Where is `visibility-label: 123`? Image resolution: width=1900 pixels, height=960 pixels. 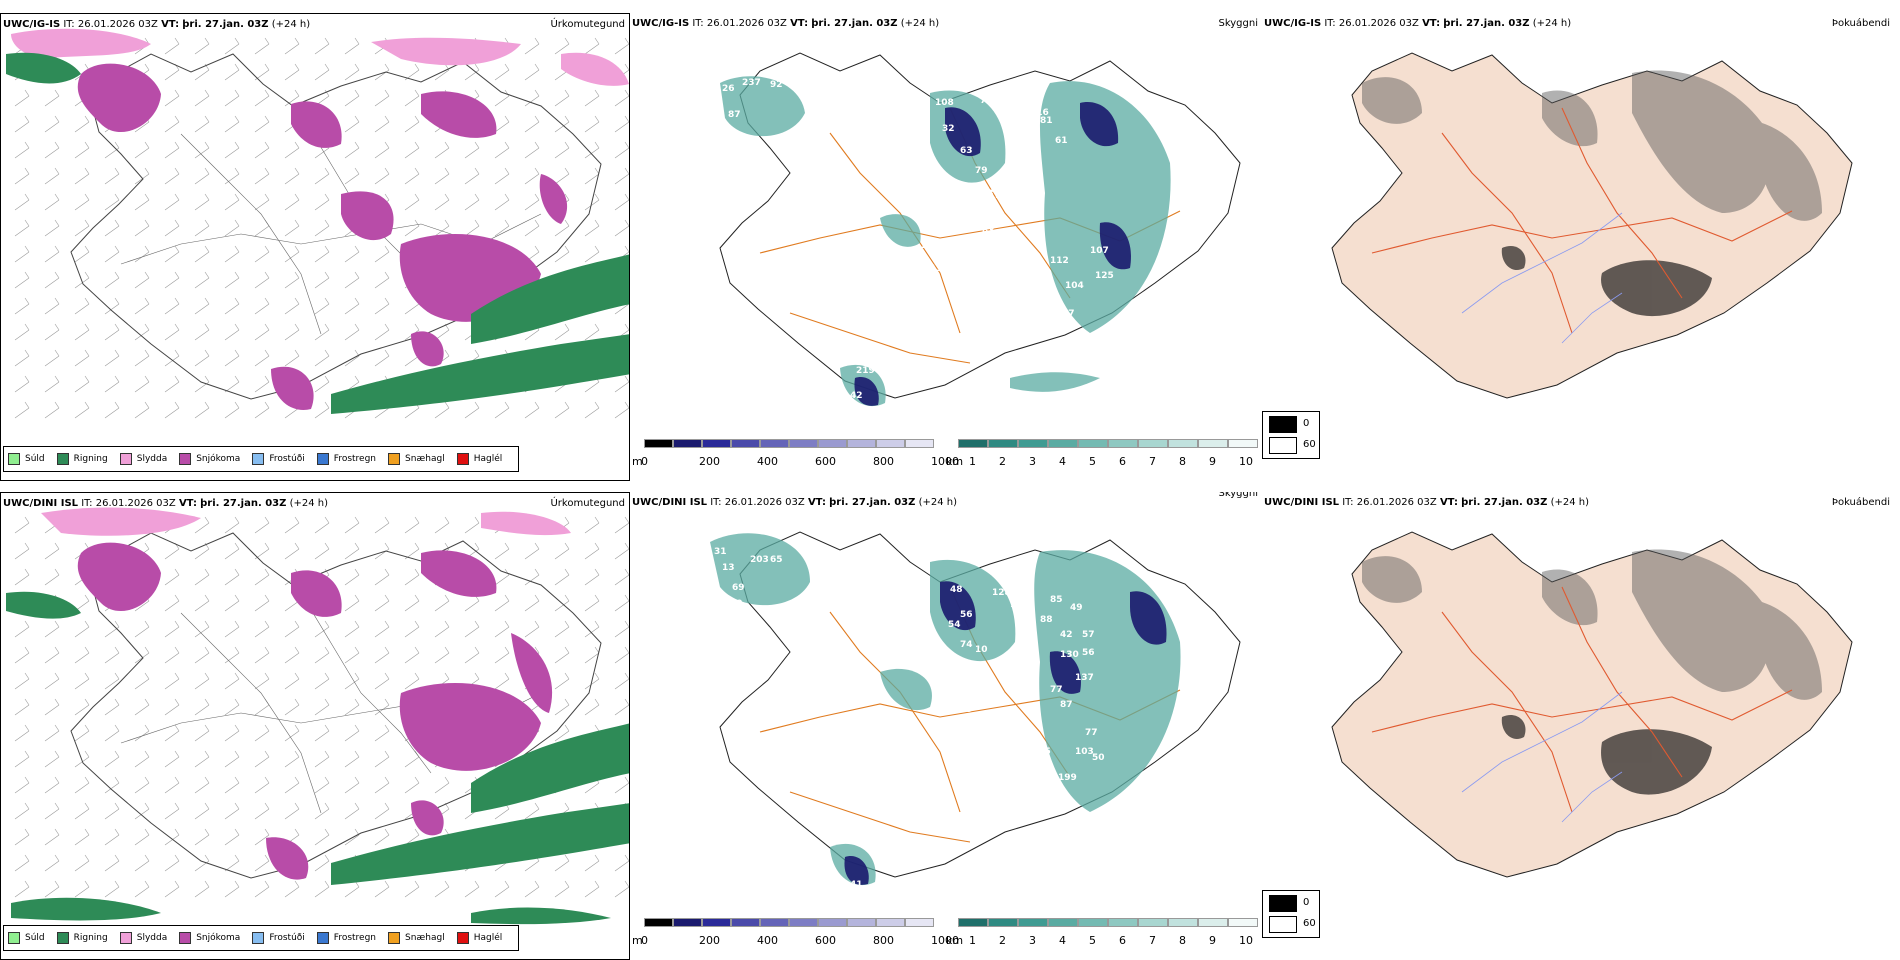 visibility-label: 123 is located at coordinates (984, 194).